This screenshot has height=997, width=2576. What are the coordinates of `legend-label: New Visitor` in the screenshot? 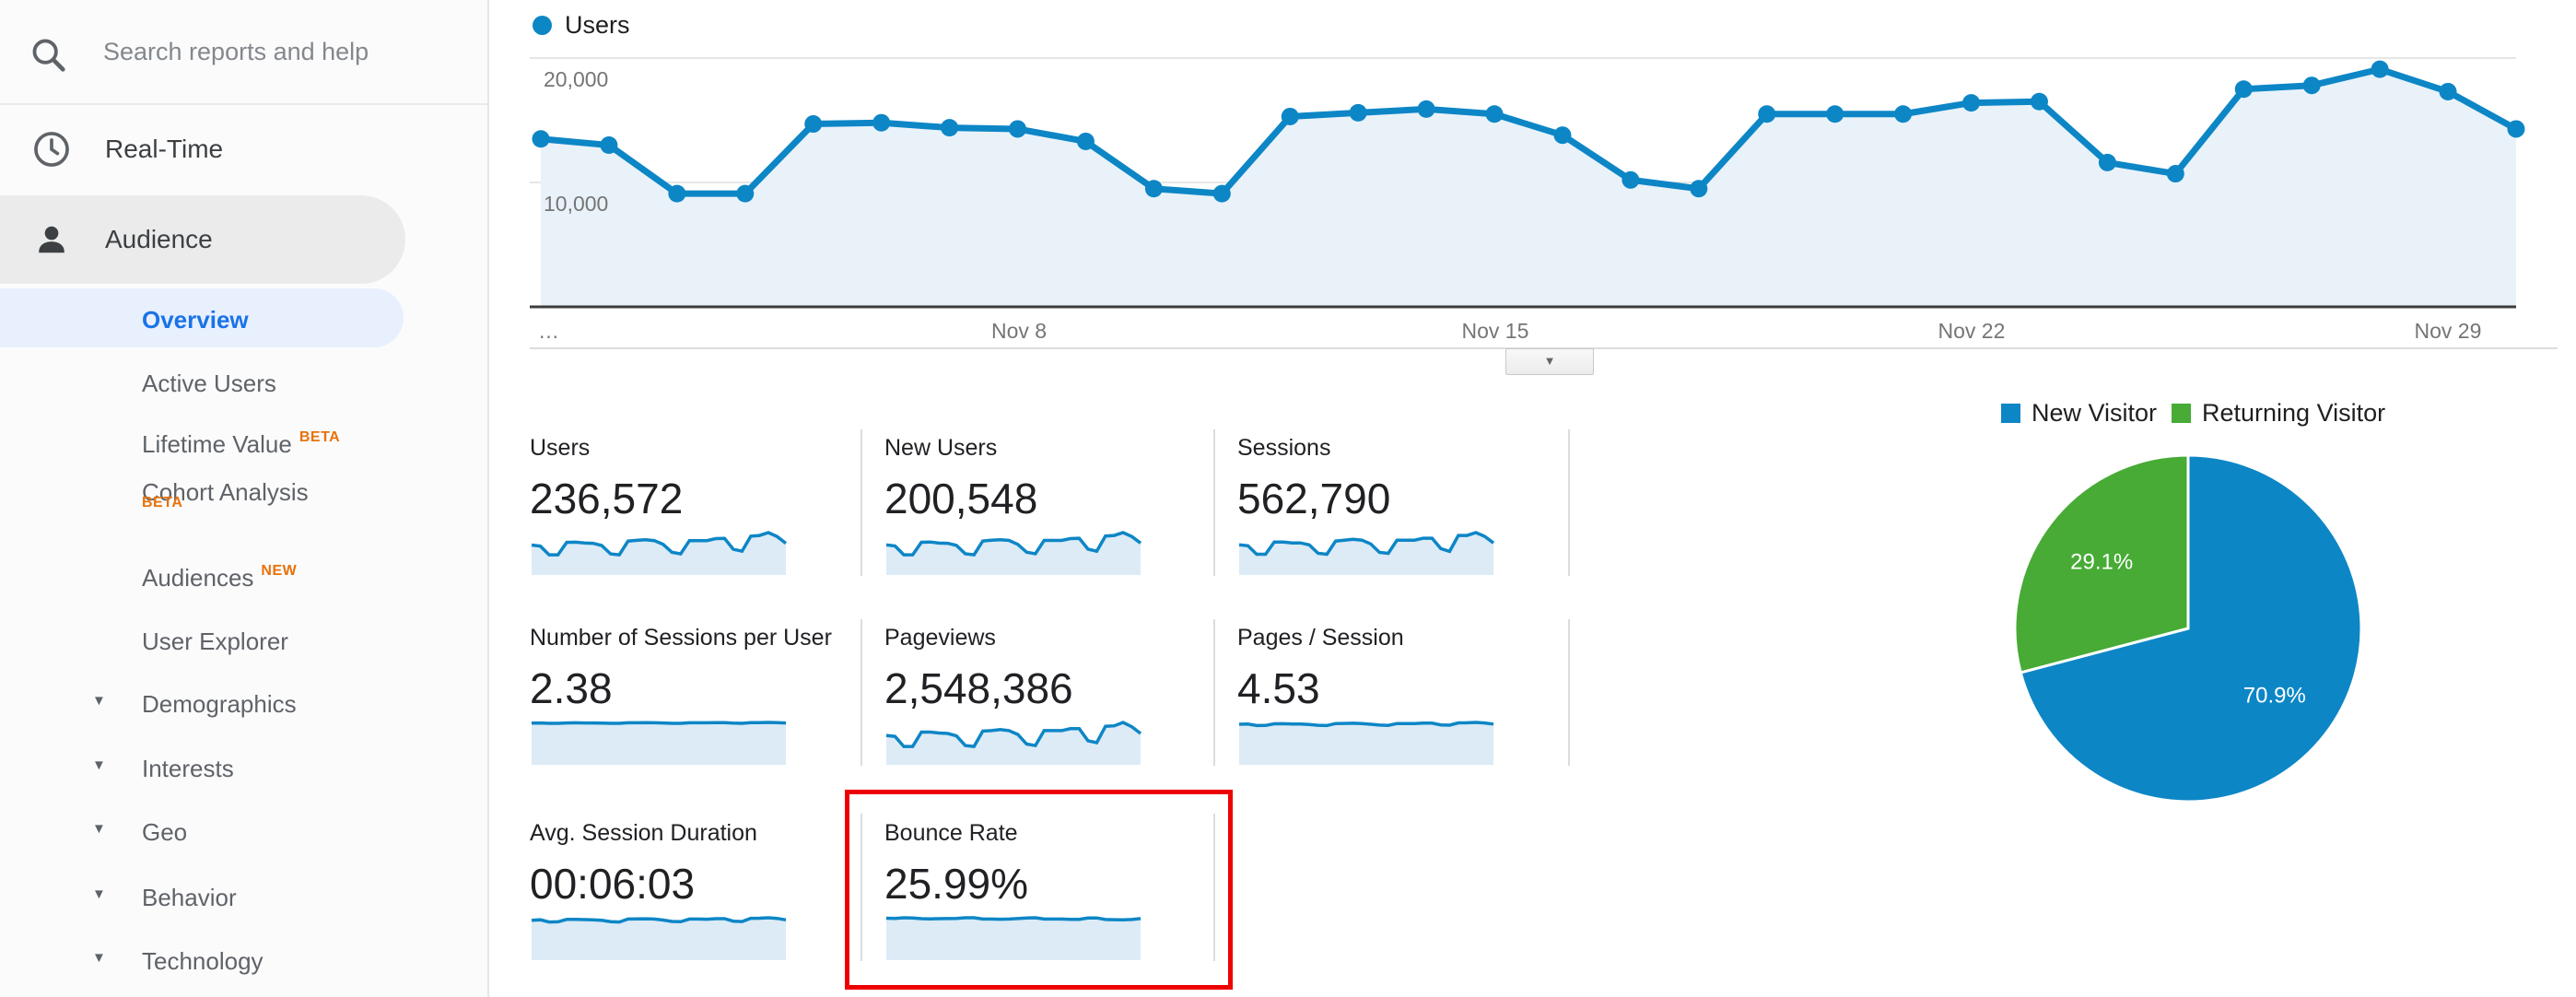 It's located at (2095, 413).